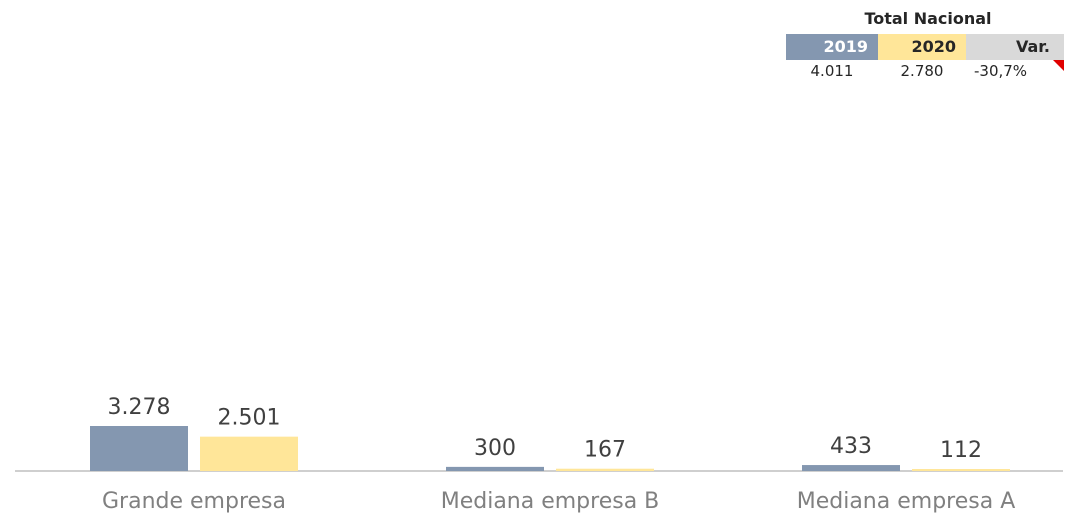 The height and width of the screenshot is (519, 1068). What do you see at coordinates (851, 446) in the screenshot?
I see `data-label: 433` at bounding box center [851, 446].